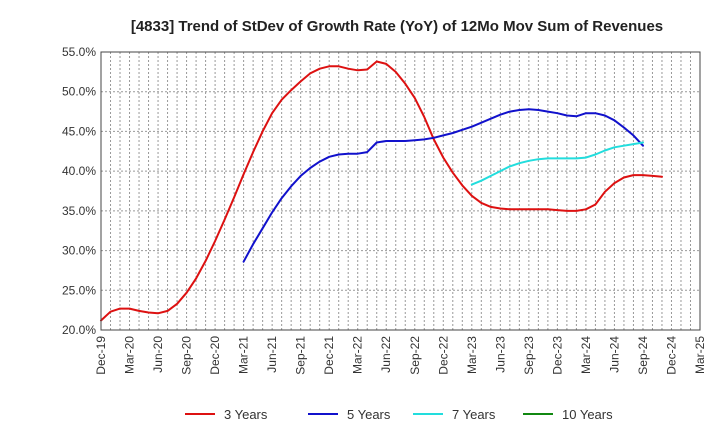  What do you see at coordinates (386, 354) in the screenshot?
I see `x-tick-label: Jun-22` at bounding box center [386, 354].